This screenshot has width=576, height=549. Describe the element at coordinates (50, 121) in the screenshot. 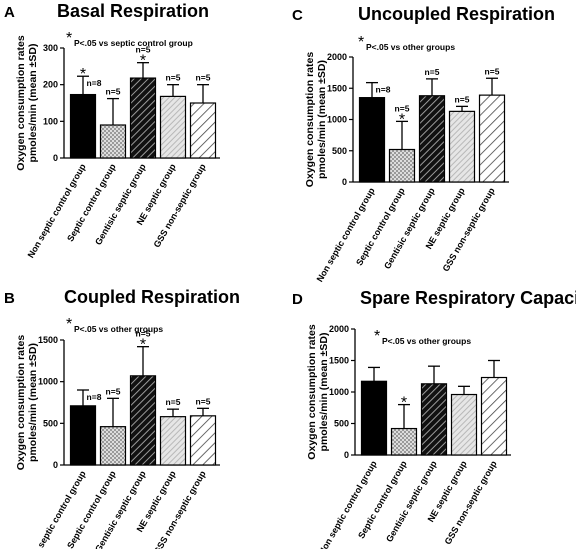

I see `y-tick-label: 100` at that location.